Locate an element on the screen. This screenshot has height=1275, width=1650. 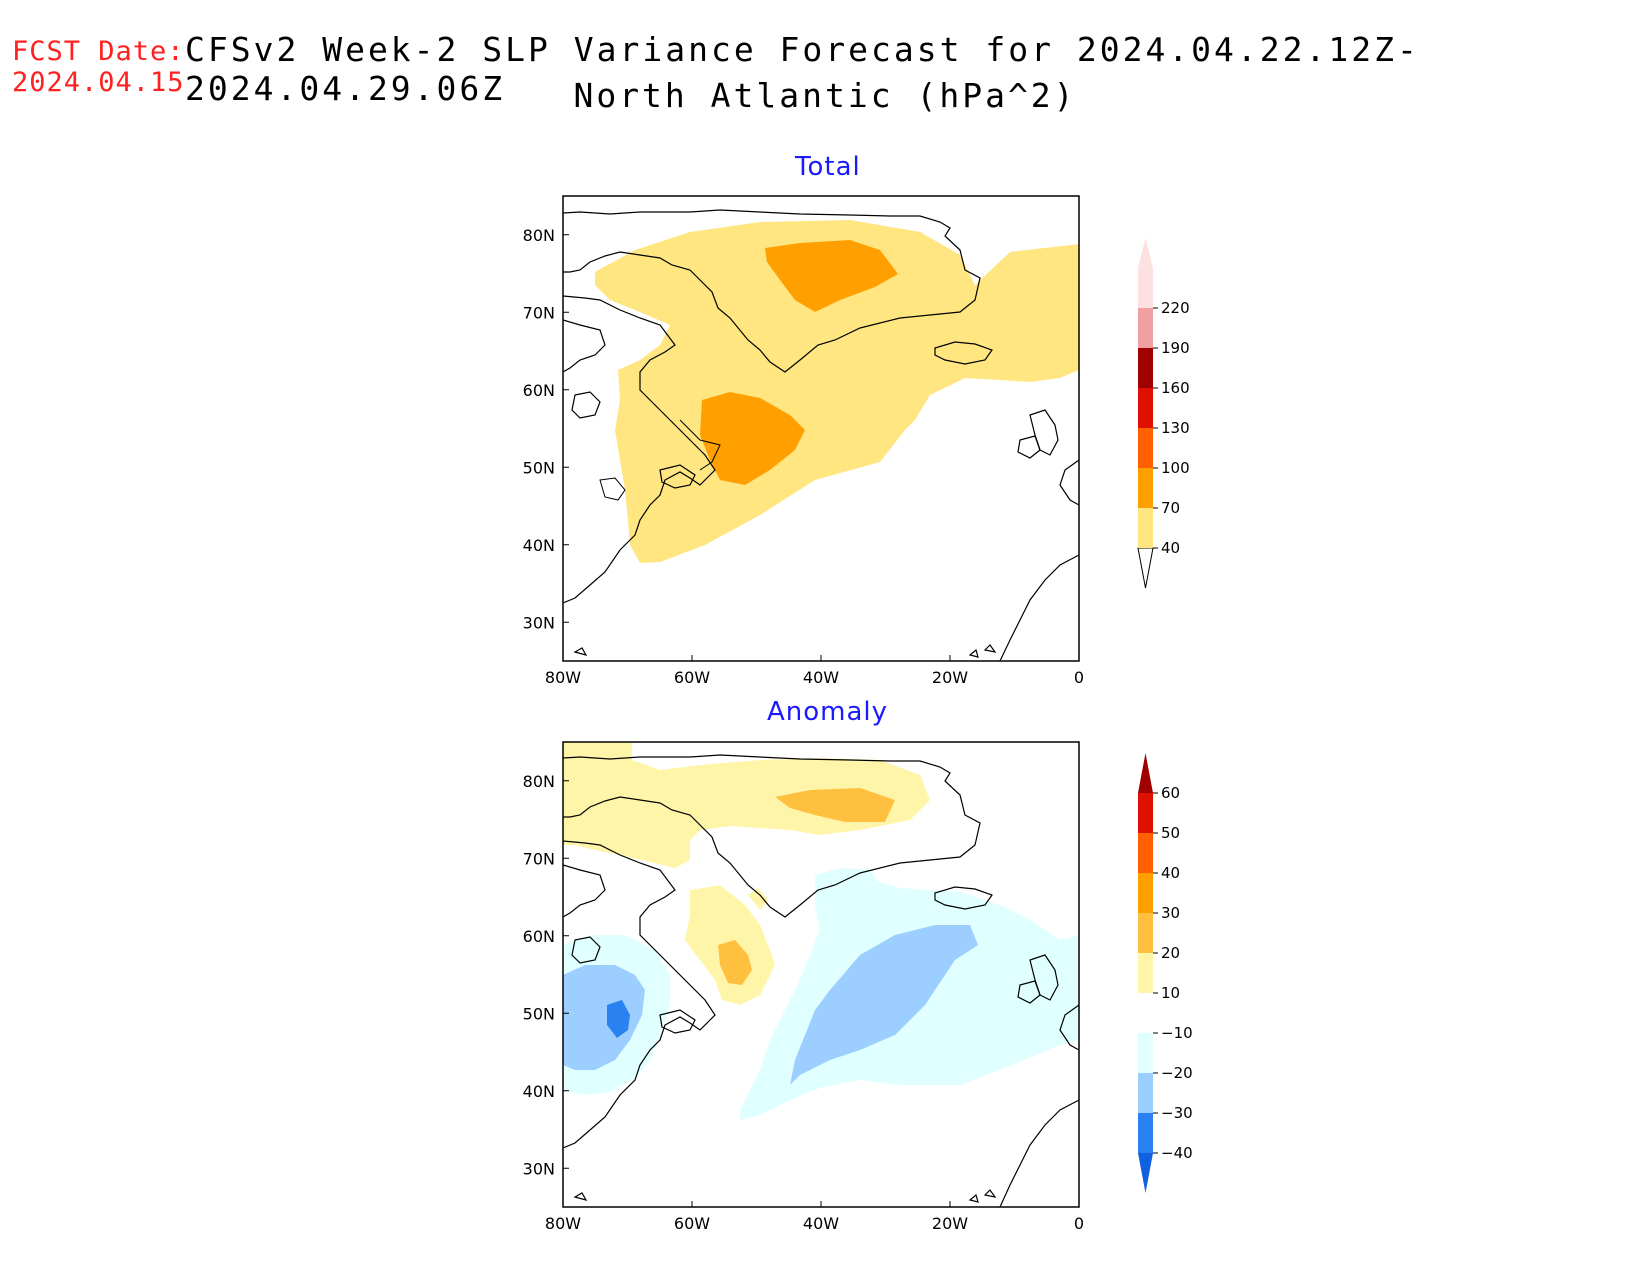
total-shade-70-100-north is located at coordinates (831, 276).